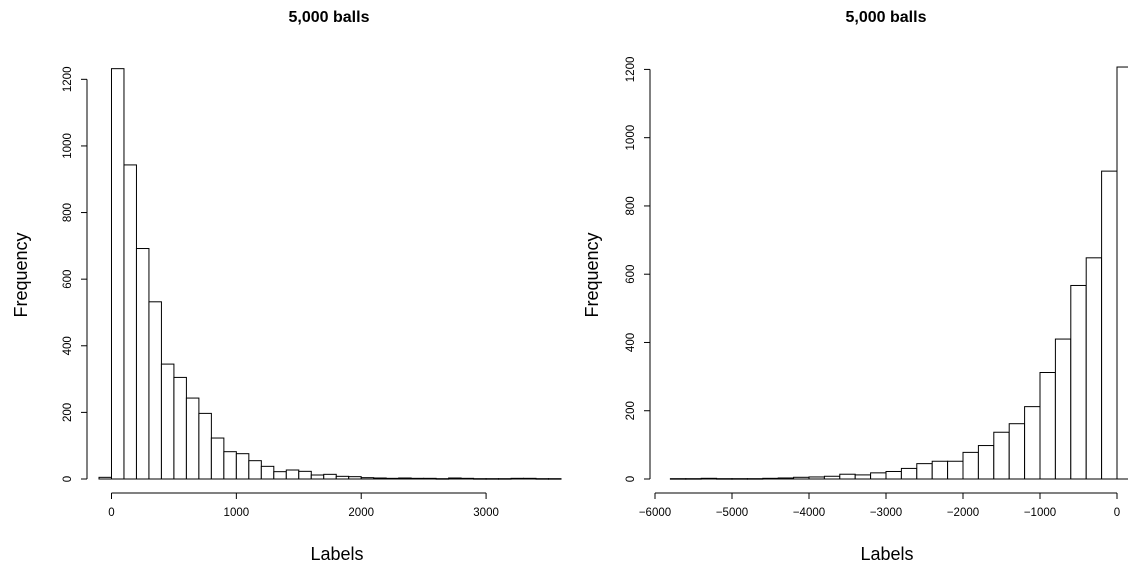  What do you see at coordinates (336, 554) in the screenshot?
I see `x-axis-label-left: Labels` at bounding box center [336, 554].